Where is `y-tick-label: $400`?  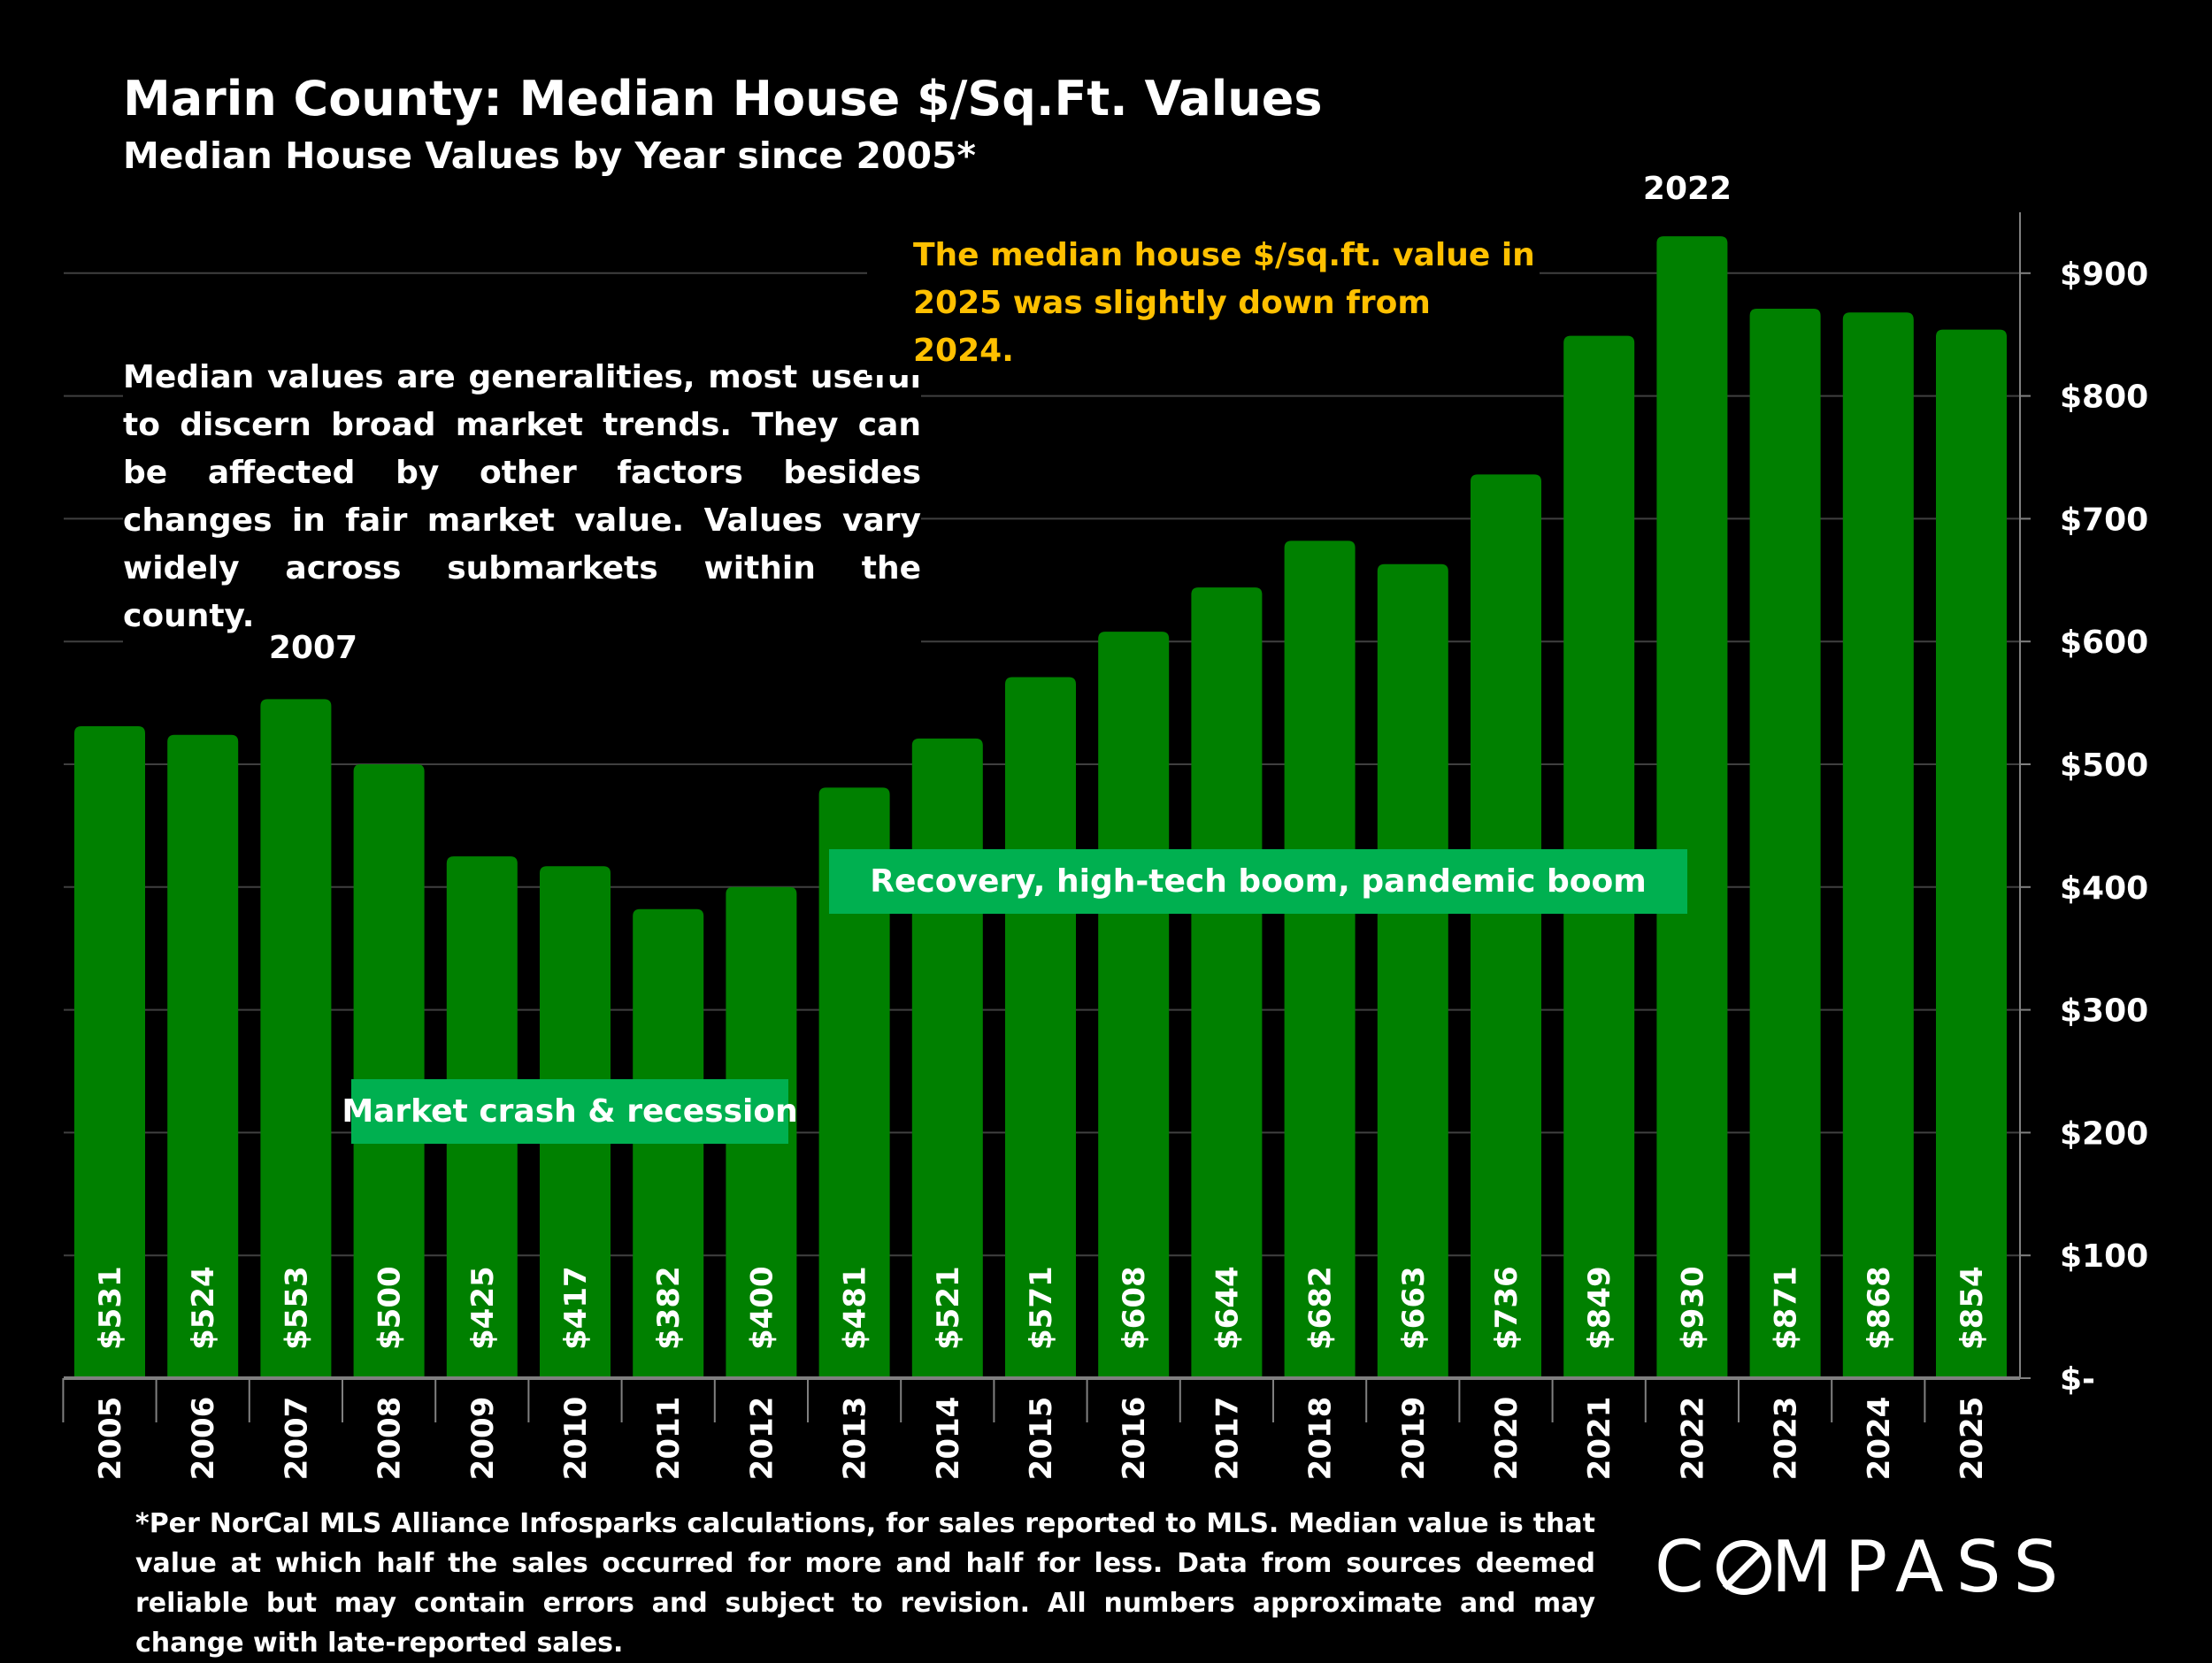 y-tick-label: $400 is located at coordinates (2104, 889).